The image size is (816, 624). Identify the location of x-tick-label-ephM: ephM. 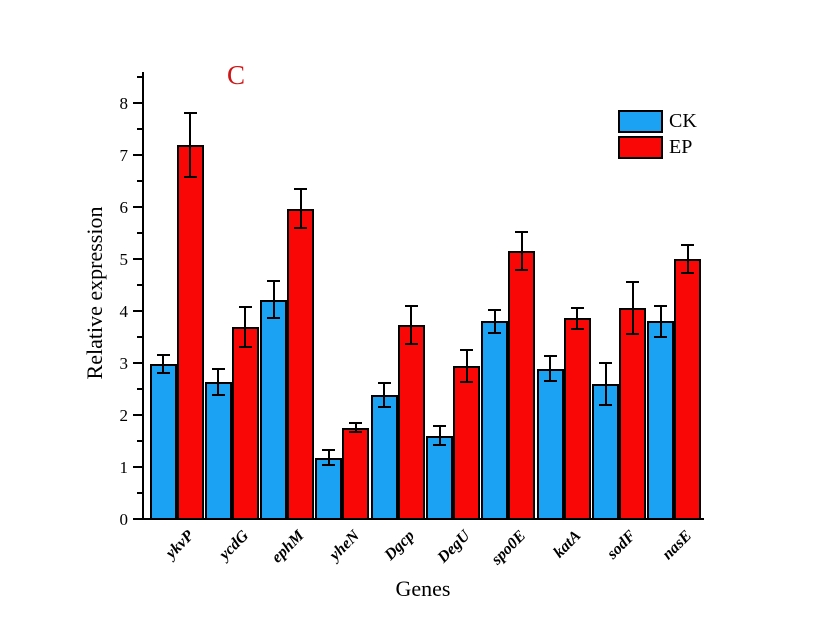
(288, 547).